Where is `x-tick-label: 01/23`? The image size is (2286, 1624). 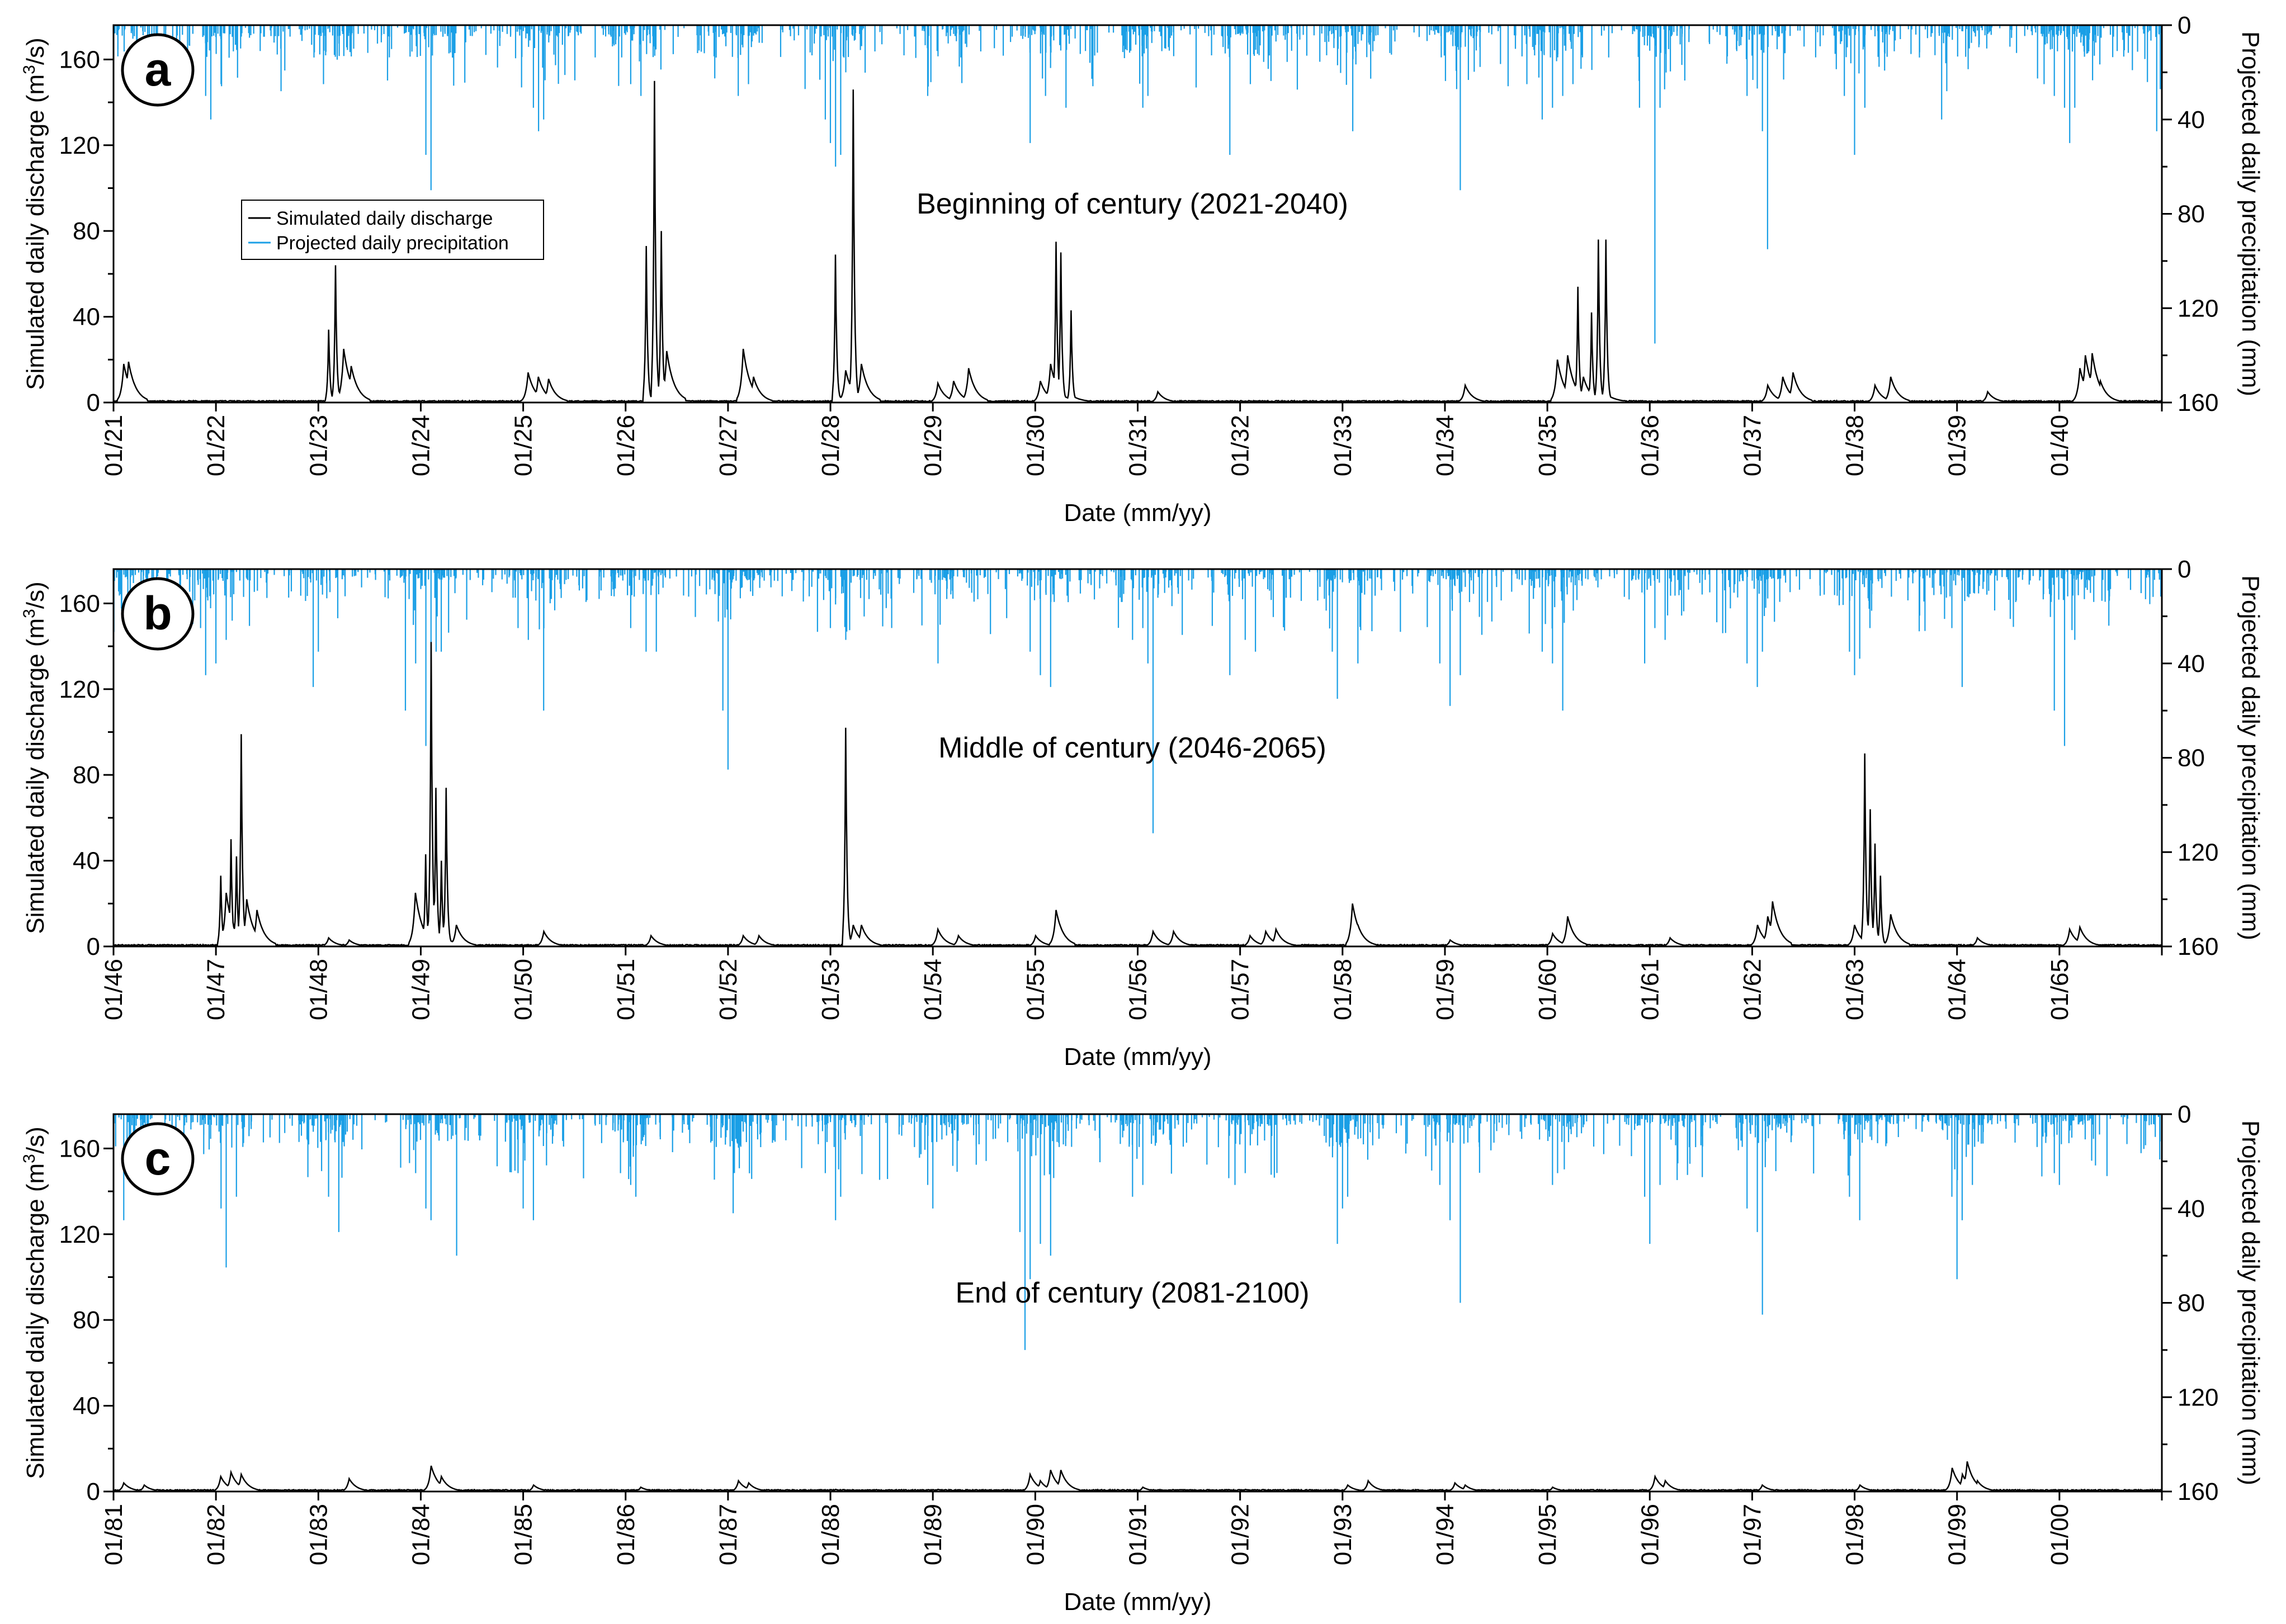
x-tick-label: 01/23 is located at coordinates (318, 445).